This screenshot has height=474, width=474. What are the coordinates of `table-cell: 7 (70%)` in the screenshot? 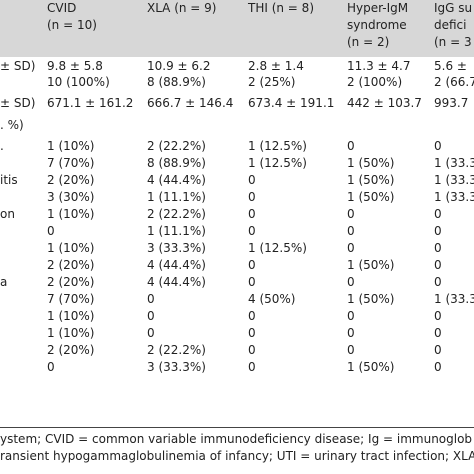 It's located at (71, 299).